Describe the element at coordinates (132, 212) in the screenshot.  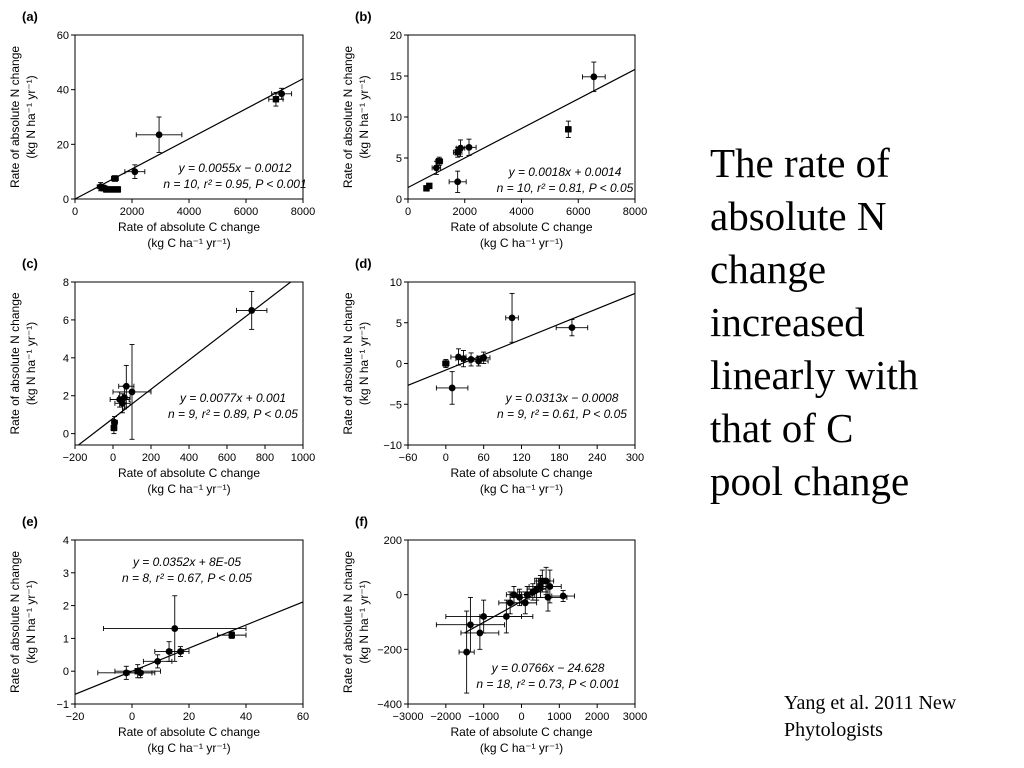
I see `x-tick-label: 2000` at that location.